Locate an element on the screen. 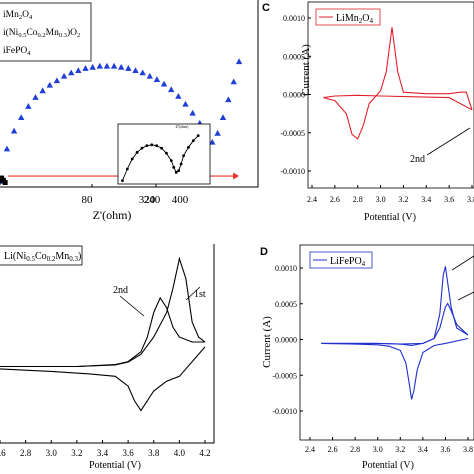  panel-c-annotation-leader is located at coordinates (448, 141).